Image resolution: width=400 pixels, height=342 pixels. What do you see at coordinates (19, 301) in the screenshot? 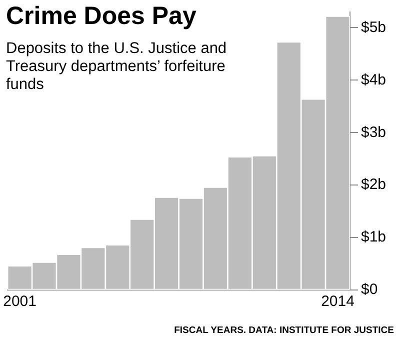
I see `x-tick-label: 2001` at bounding box center [19, 301].